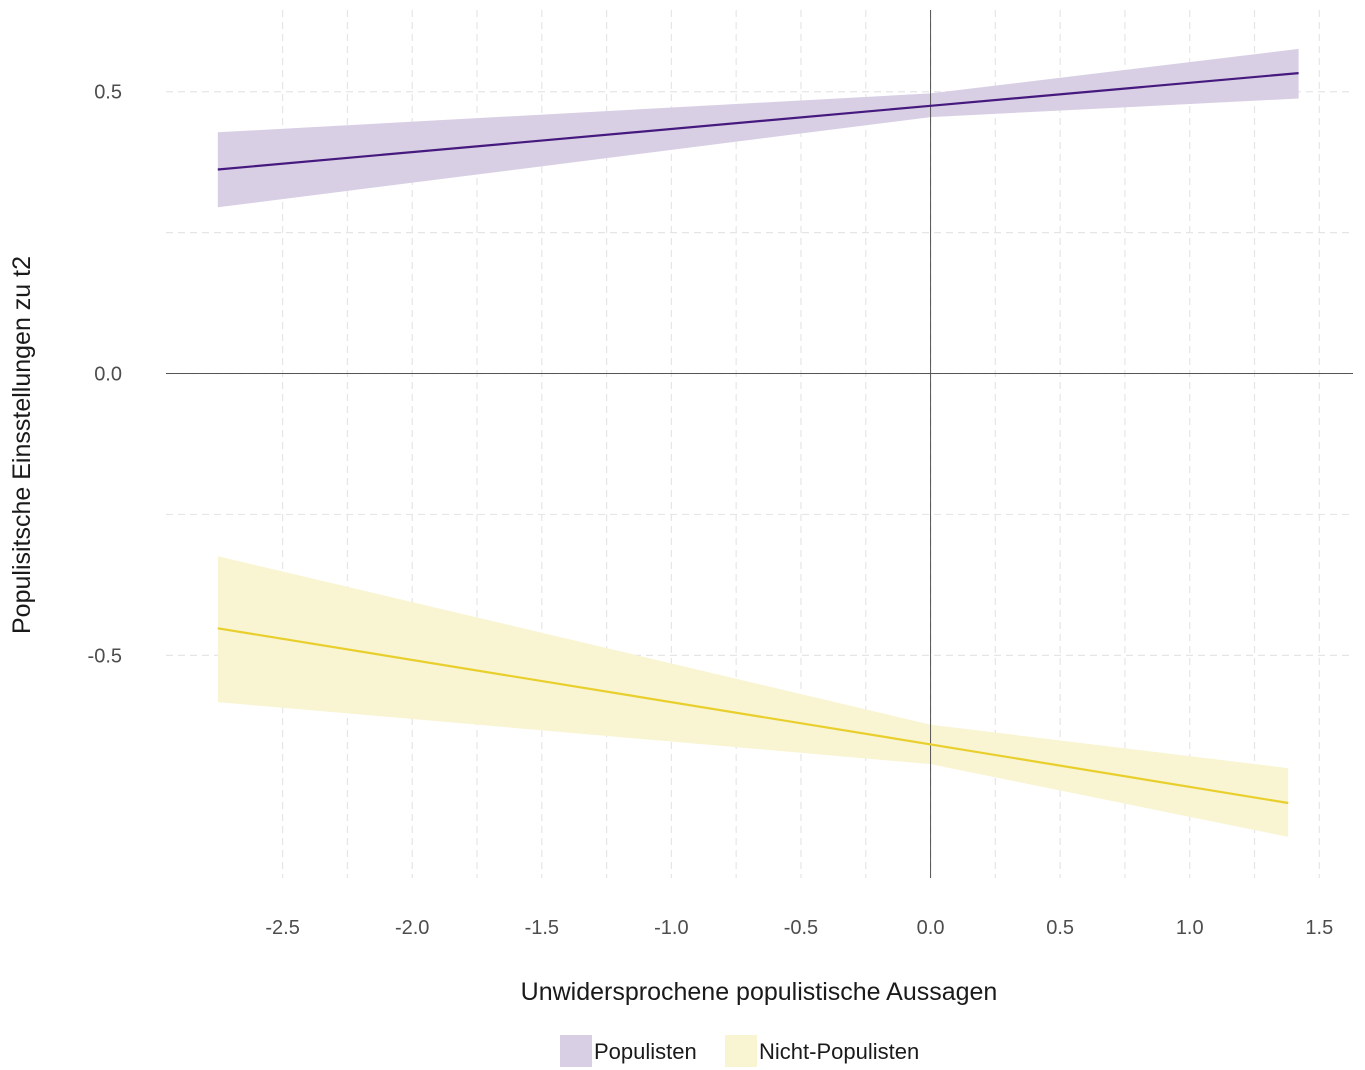 The image size is (1365, 1070). What do you see at coordinates (759, 992) in the screenshot?
I see `x-axis-title: Unwidersprochene populistische Aussagen` at bounding box center [759, 992].